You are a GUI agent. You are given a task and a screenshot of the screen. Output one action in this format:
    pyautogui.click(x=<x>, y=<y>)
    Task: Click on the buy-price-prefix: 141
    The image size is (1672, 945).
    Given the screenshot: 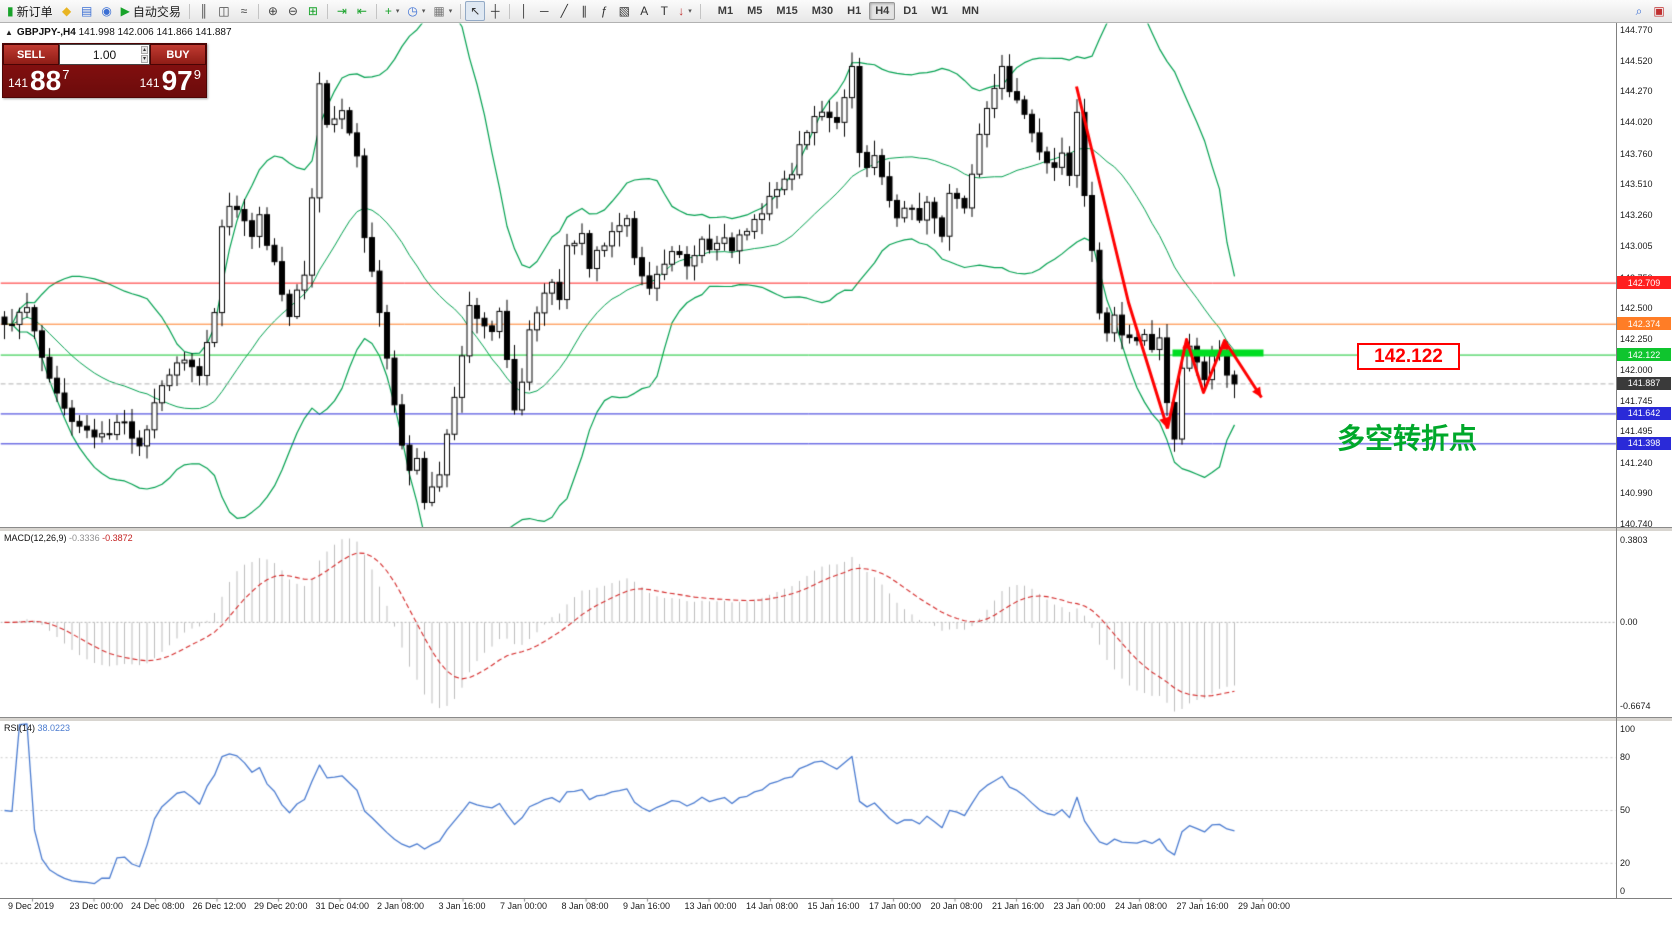 What is the action you would take?
    pyautogui.click(x=149, y=83)
    